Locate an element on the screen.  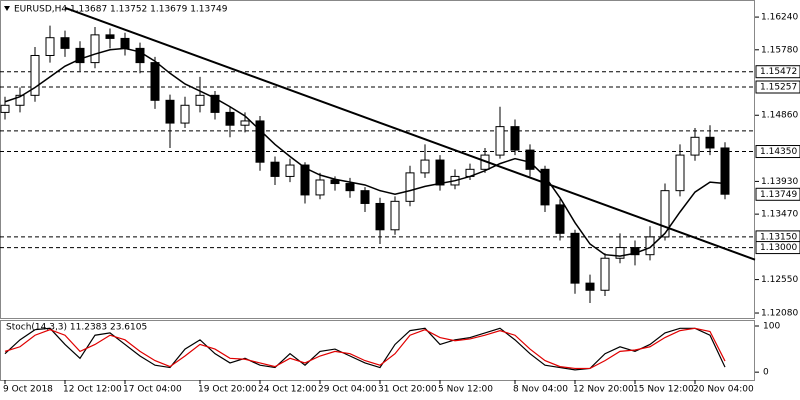
stoch-panel is located at coordinates (377, 350).